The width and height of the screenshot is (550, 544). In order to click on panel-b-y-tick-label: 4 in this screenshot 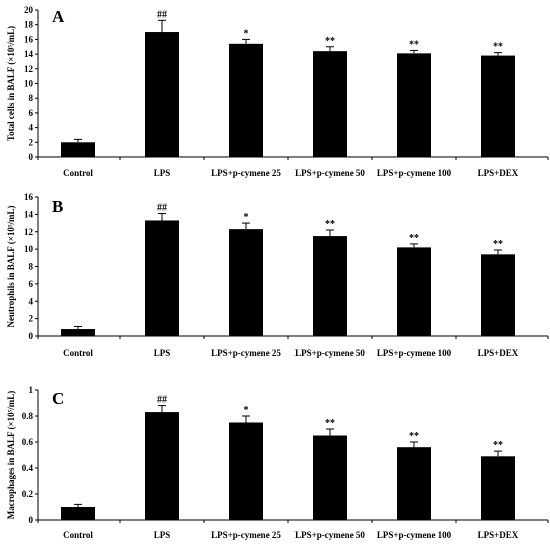, I will do `click(31, 301)`.